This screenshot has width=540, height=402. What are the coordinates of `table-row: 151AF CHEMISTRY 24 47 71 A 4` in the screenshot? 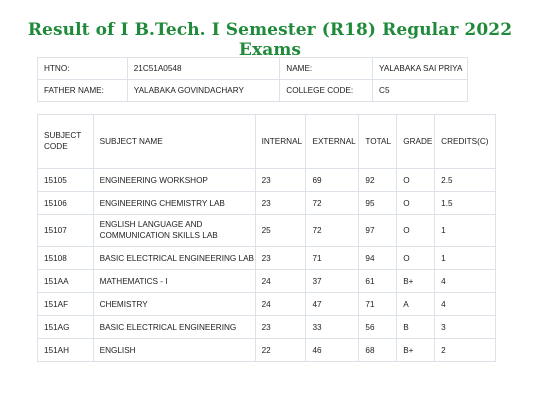 It's located at (266, 304).